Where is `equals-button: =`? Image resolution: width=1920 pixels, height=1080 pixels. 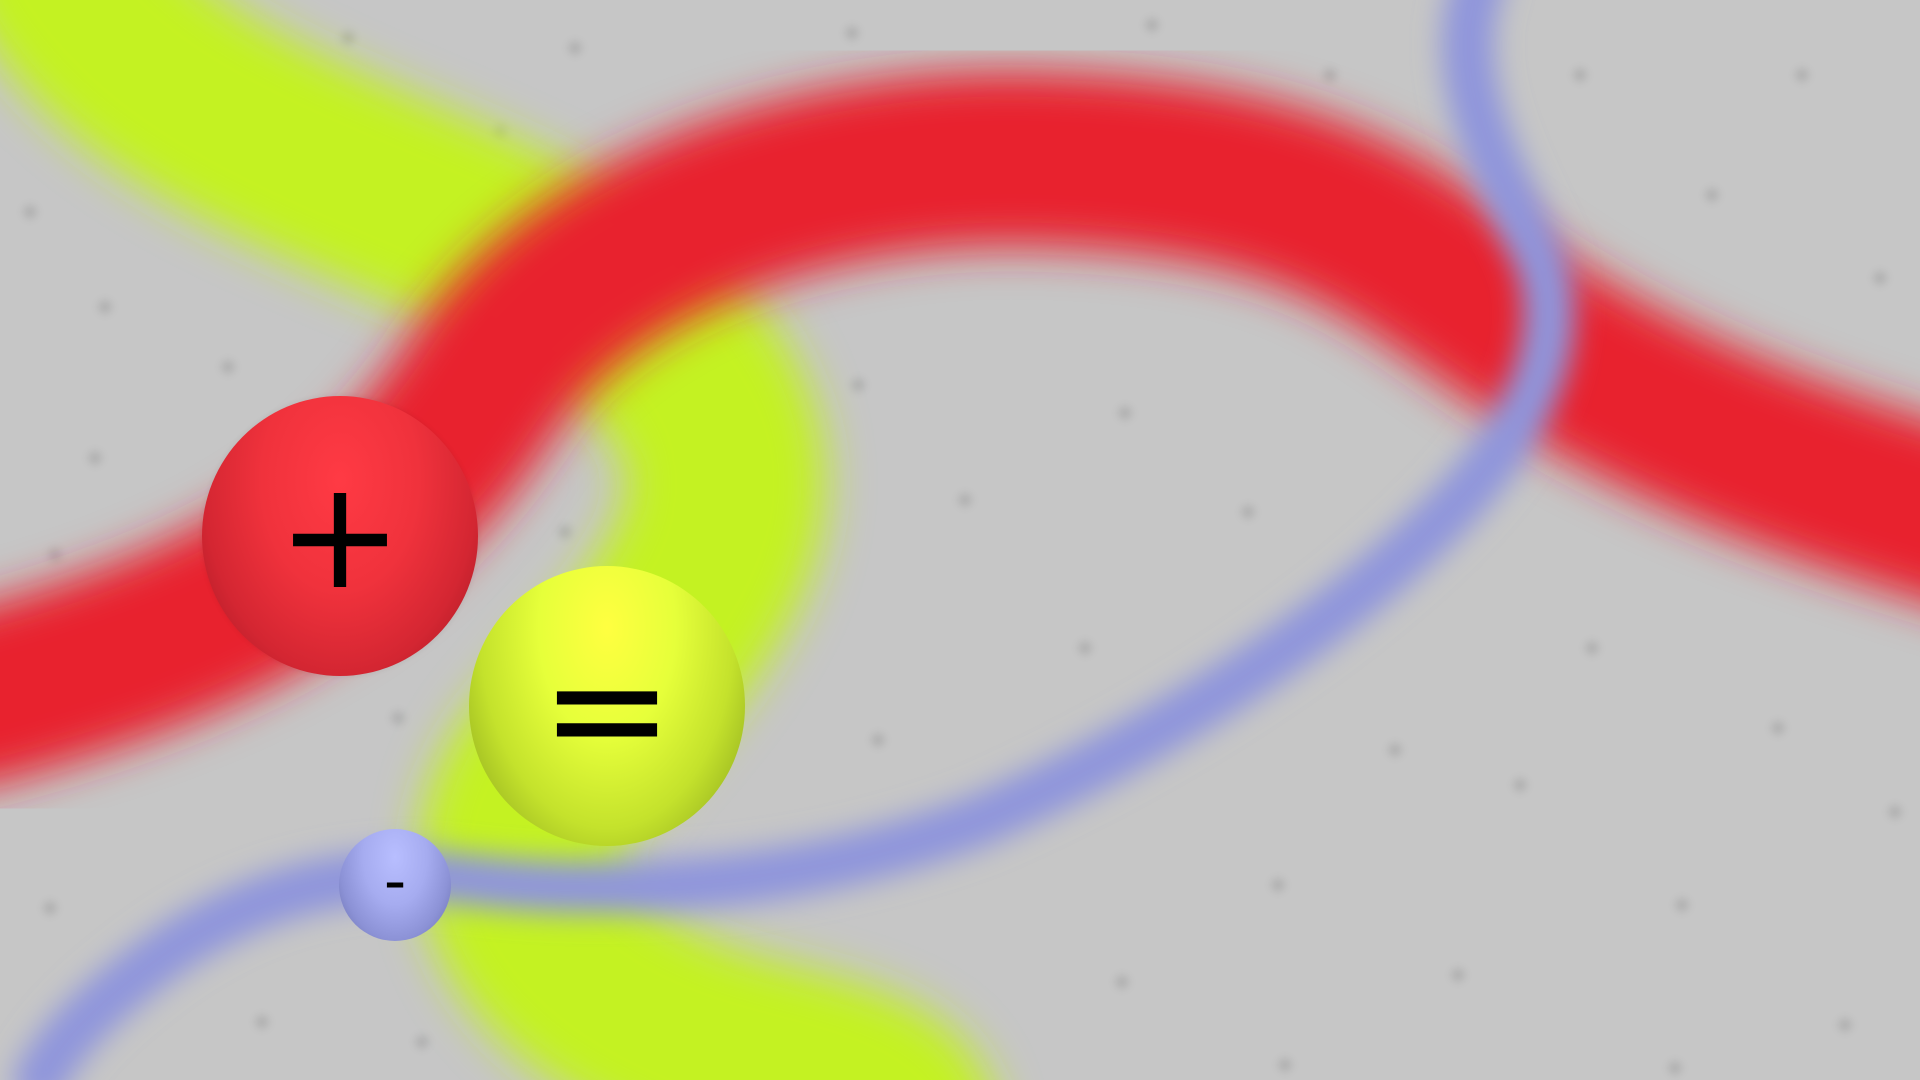 equals-button: = is located at coordinates (607, 706).